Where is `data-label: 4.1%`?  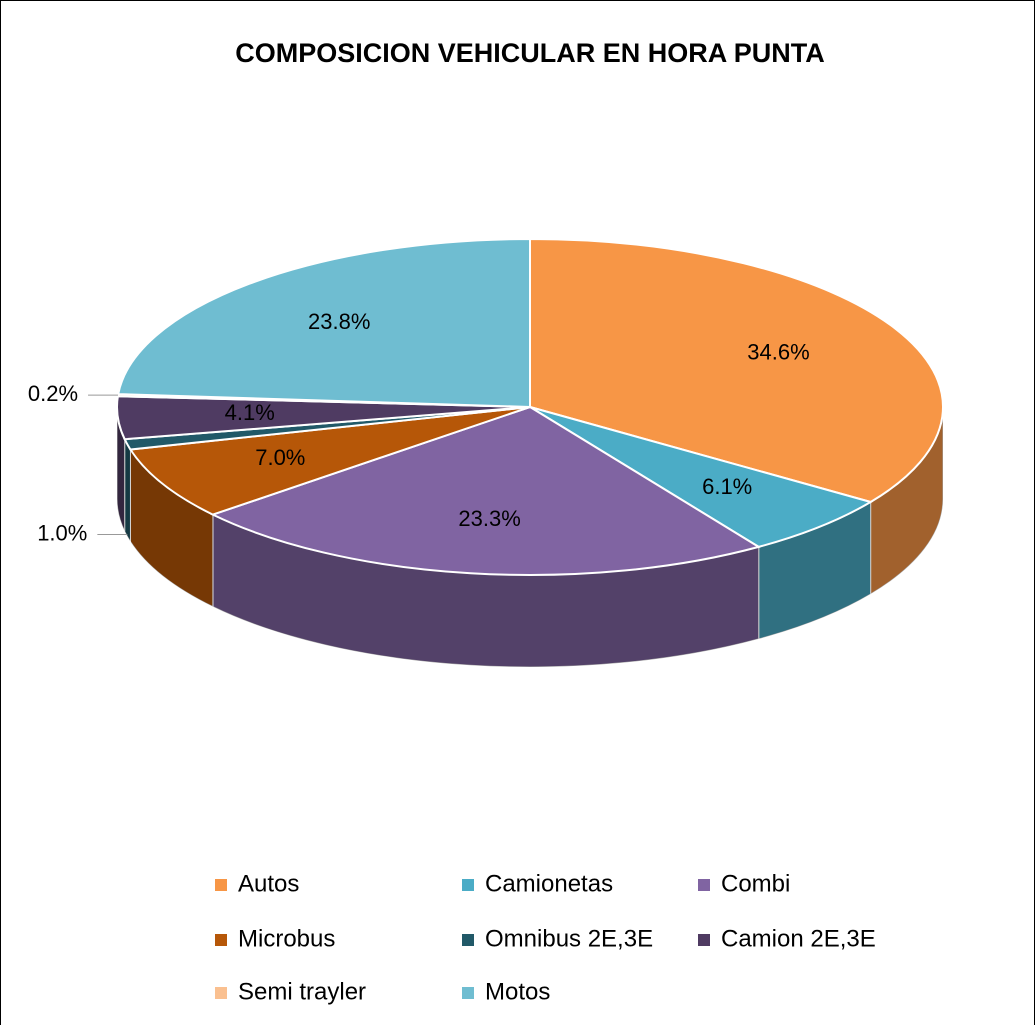
data-label: 4.1% is located at coordinates (250, 412).